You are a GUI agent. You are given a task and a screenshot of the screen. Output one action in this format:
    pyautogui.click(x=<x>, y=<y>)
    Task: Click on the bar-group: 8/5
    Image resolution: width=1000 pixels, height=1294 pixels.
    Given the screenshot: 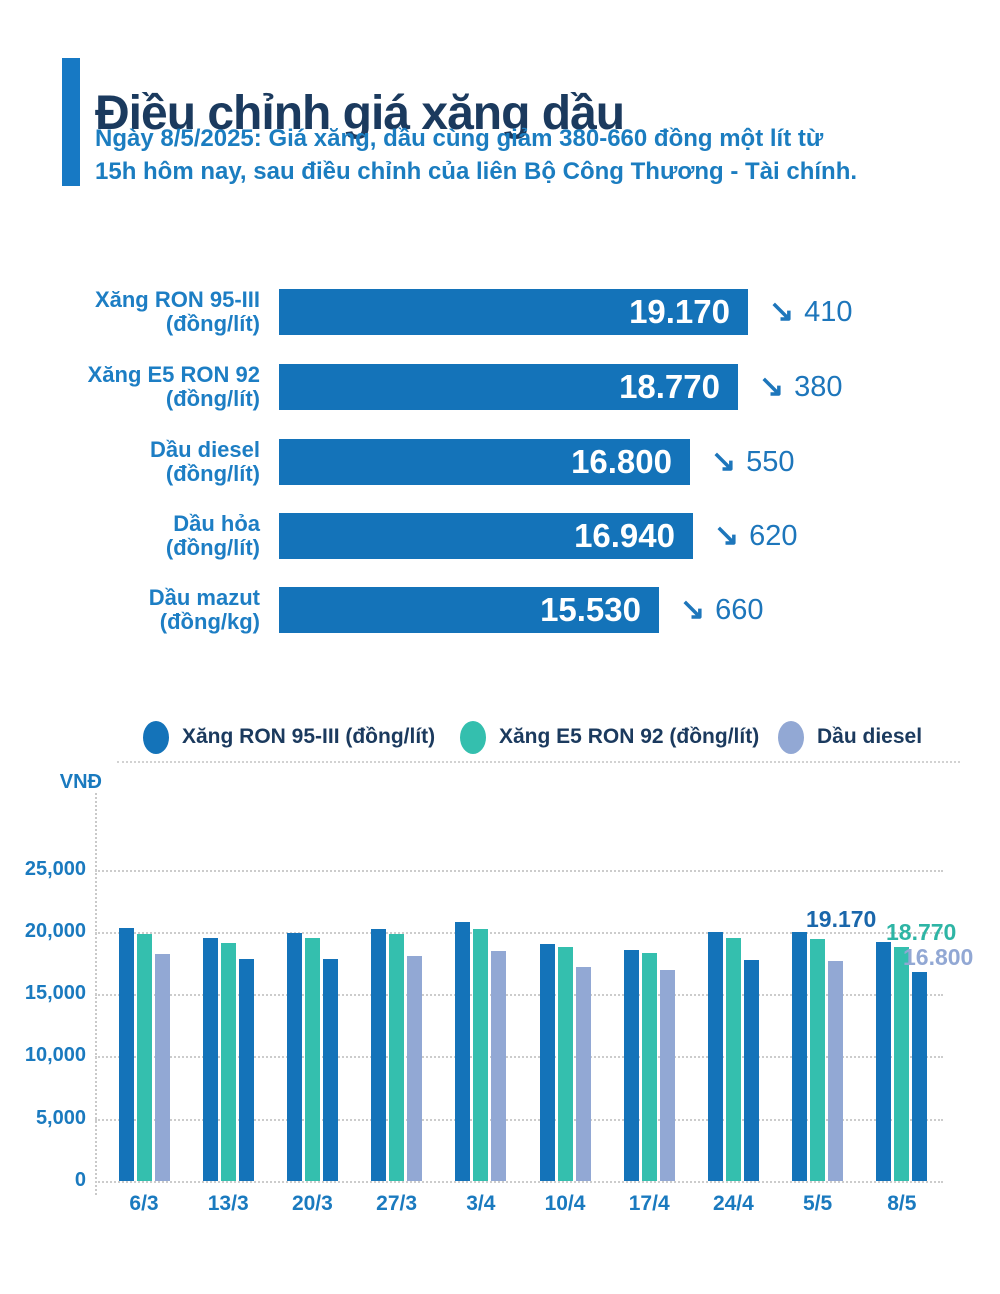 What is the action you would take?
    pyautogui.click(x=902, y=1004)
    